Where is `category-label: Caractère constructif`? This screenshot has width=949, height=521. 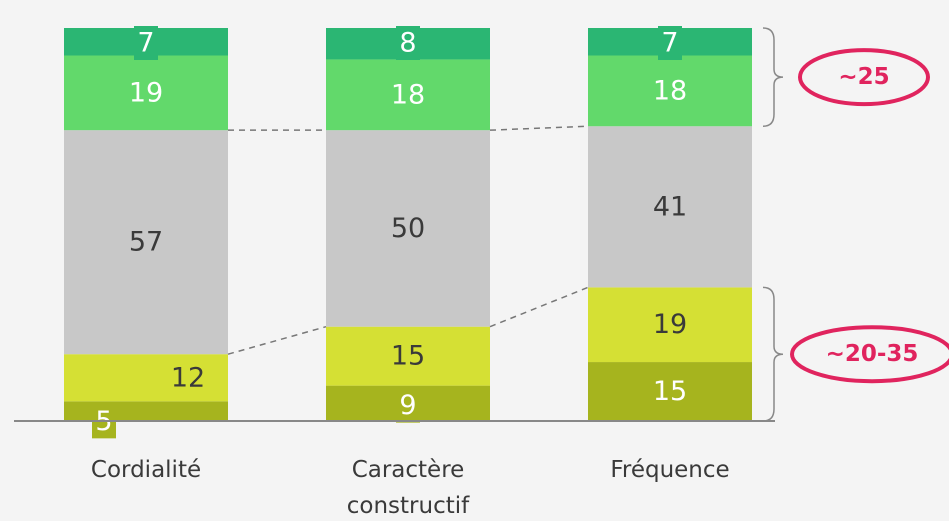
category-label: Caractère constructif is located at coordinates (408, 488).